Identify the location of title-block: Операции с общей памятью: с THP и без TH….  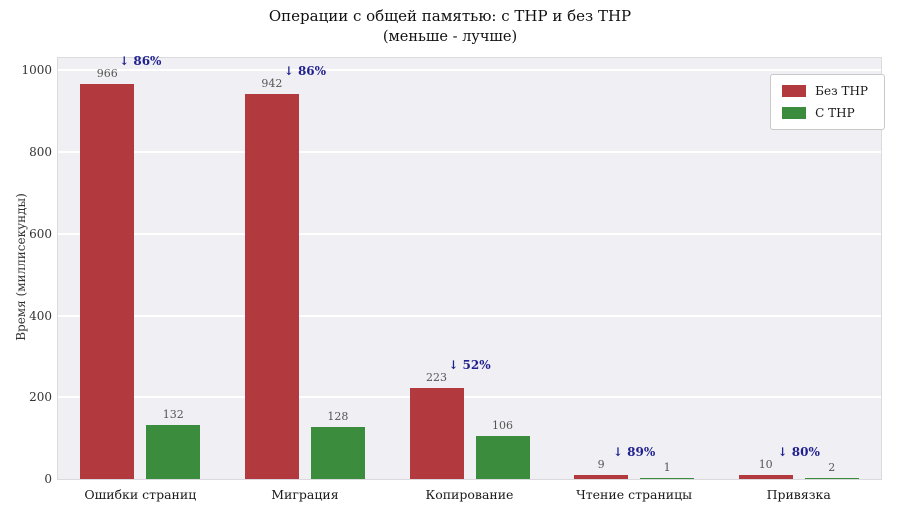
(450, 26).